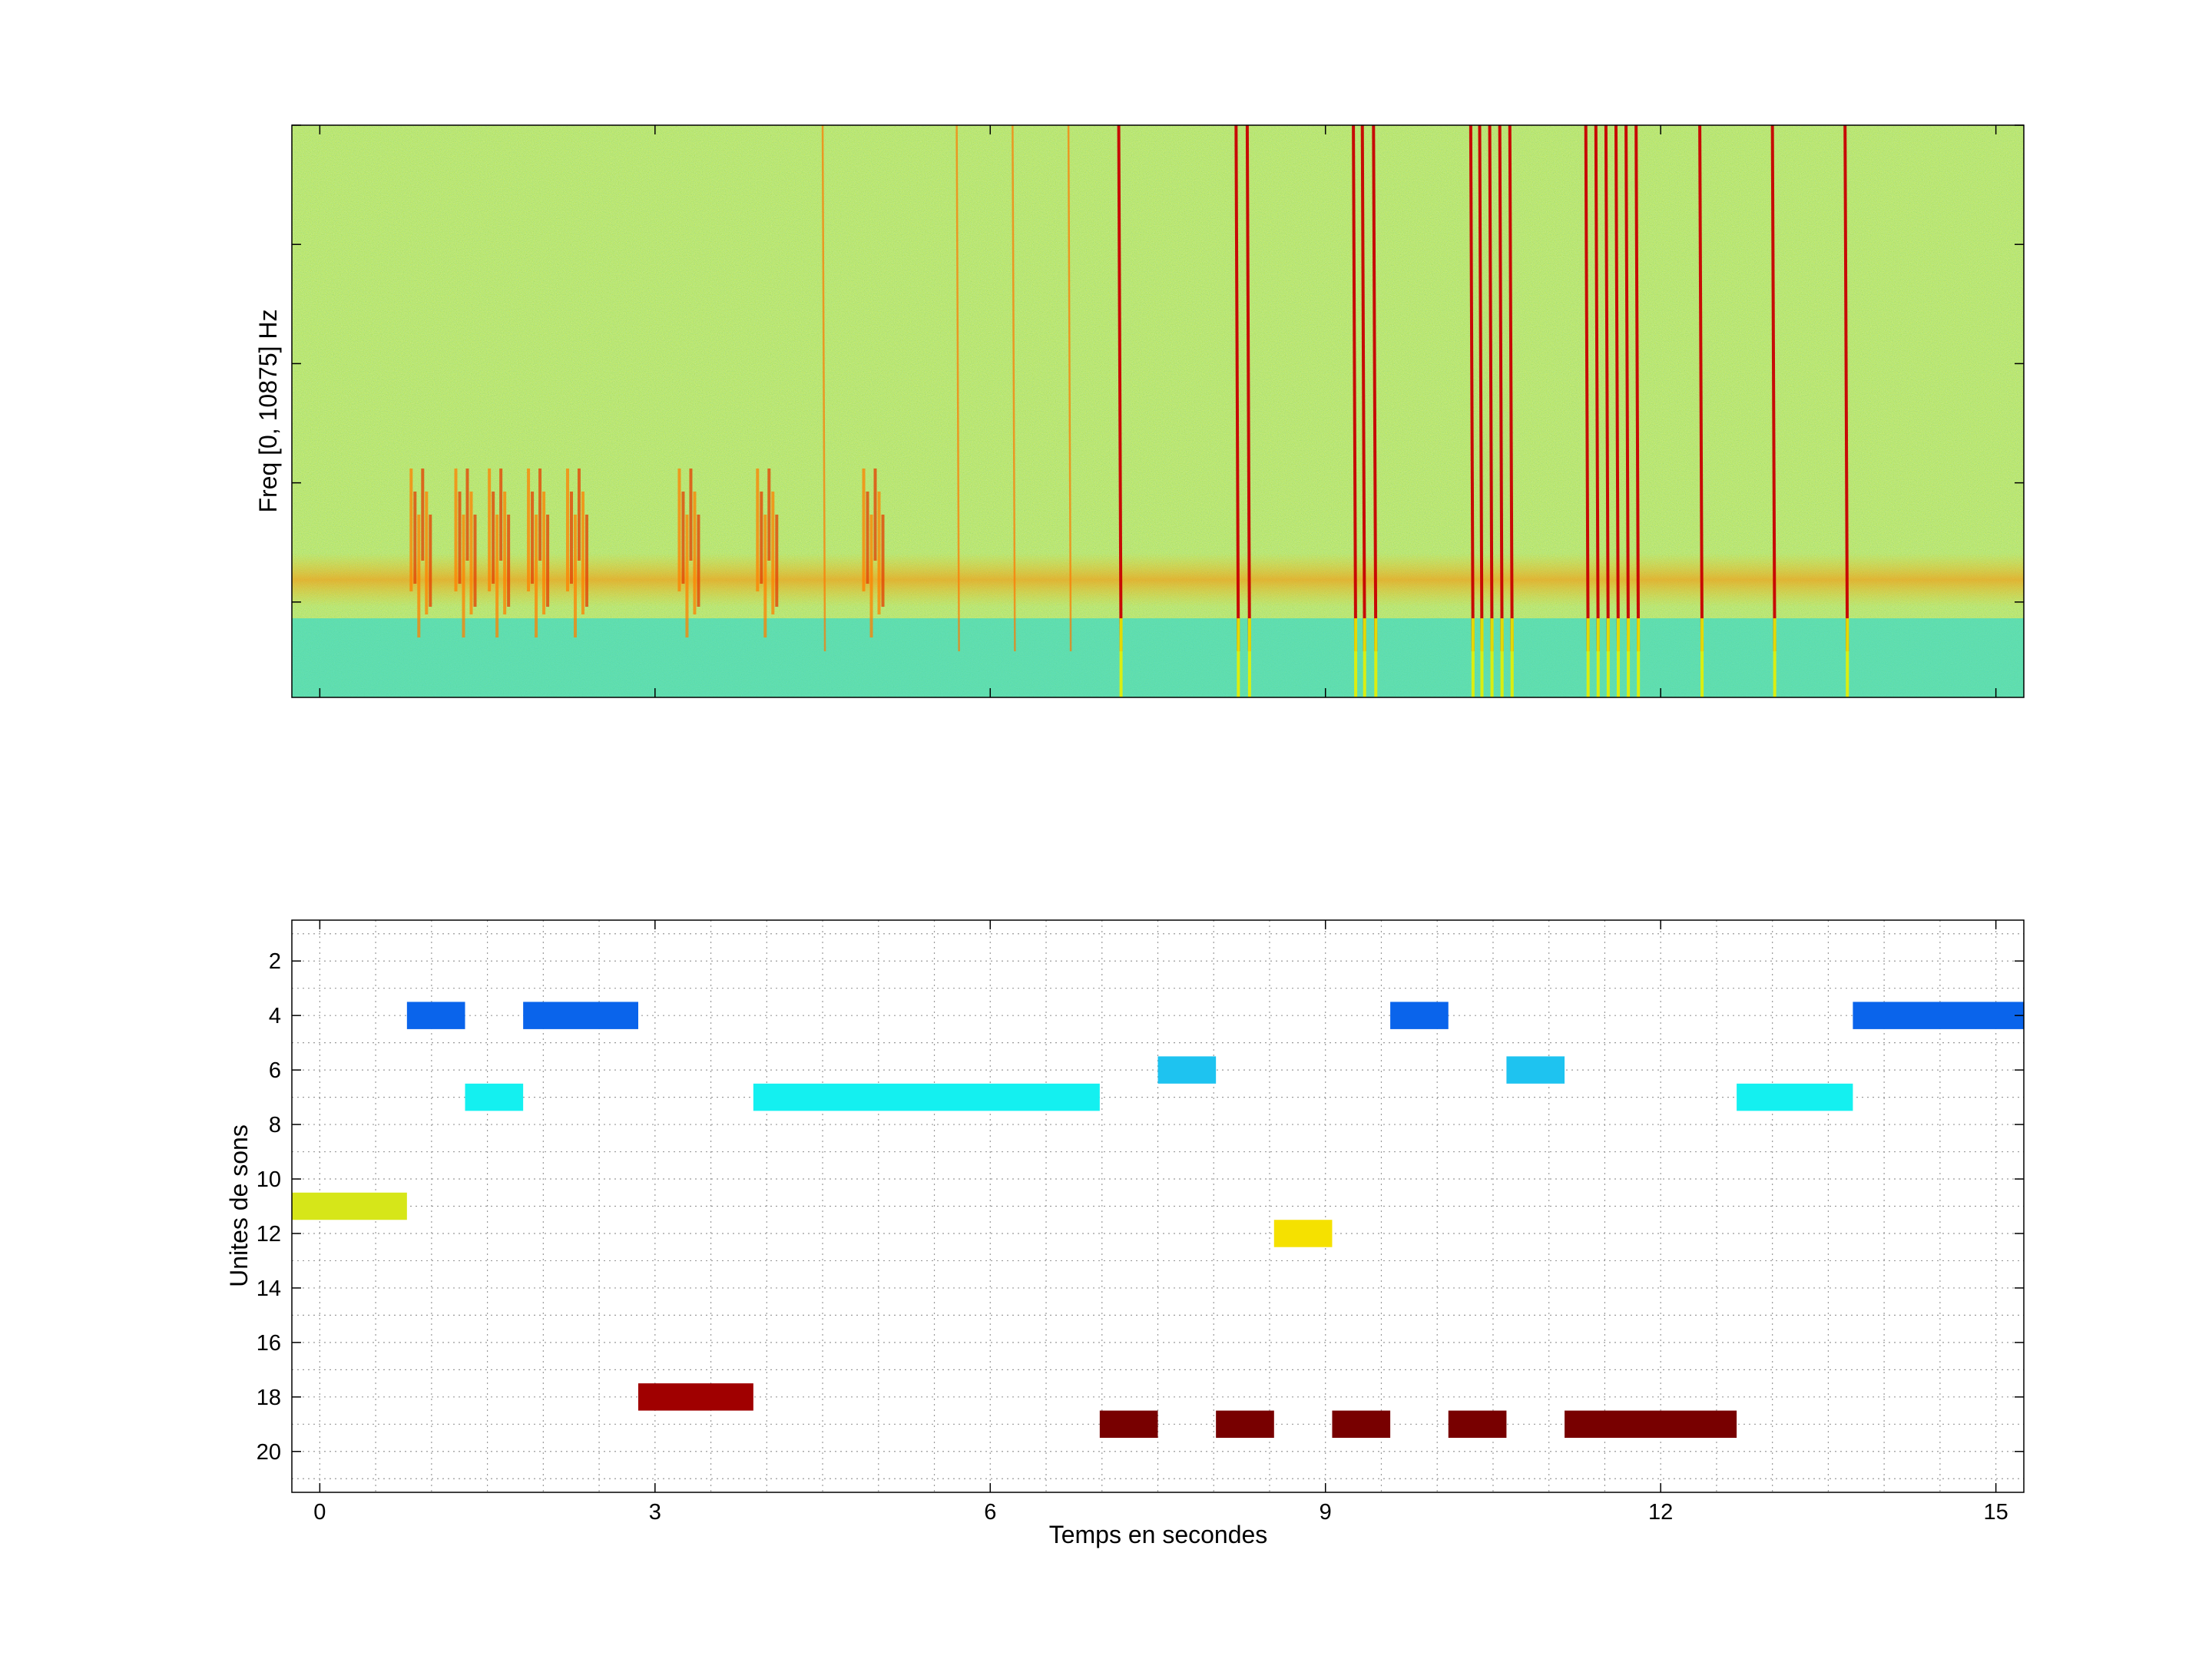 This screenshot has height=1659, width=2212. I want to click on y-tick-label: 14, so click(269, 1289).